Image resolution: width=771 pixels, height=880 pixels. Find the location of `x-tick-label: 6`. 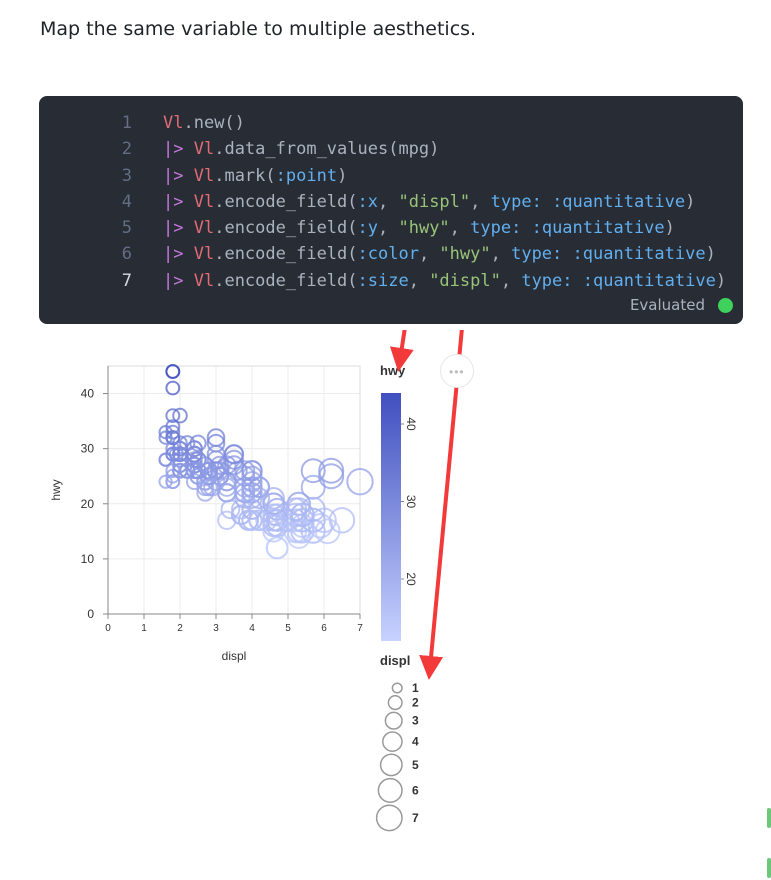

x-tick-label: 6 is located at coordinates (324, 628).